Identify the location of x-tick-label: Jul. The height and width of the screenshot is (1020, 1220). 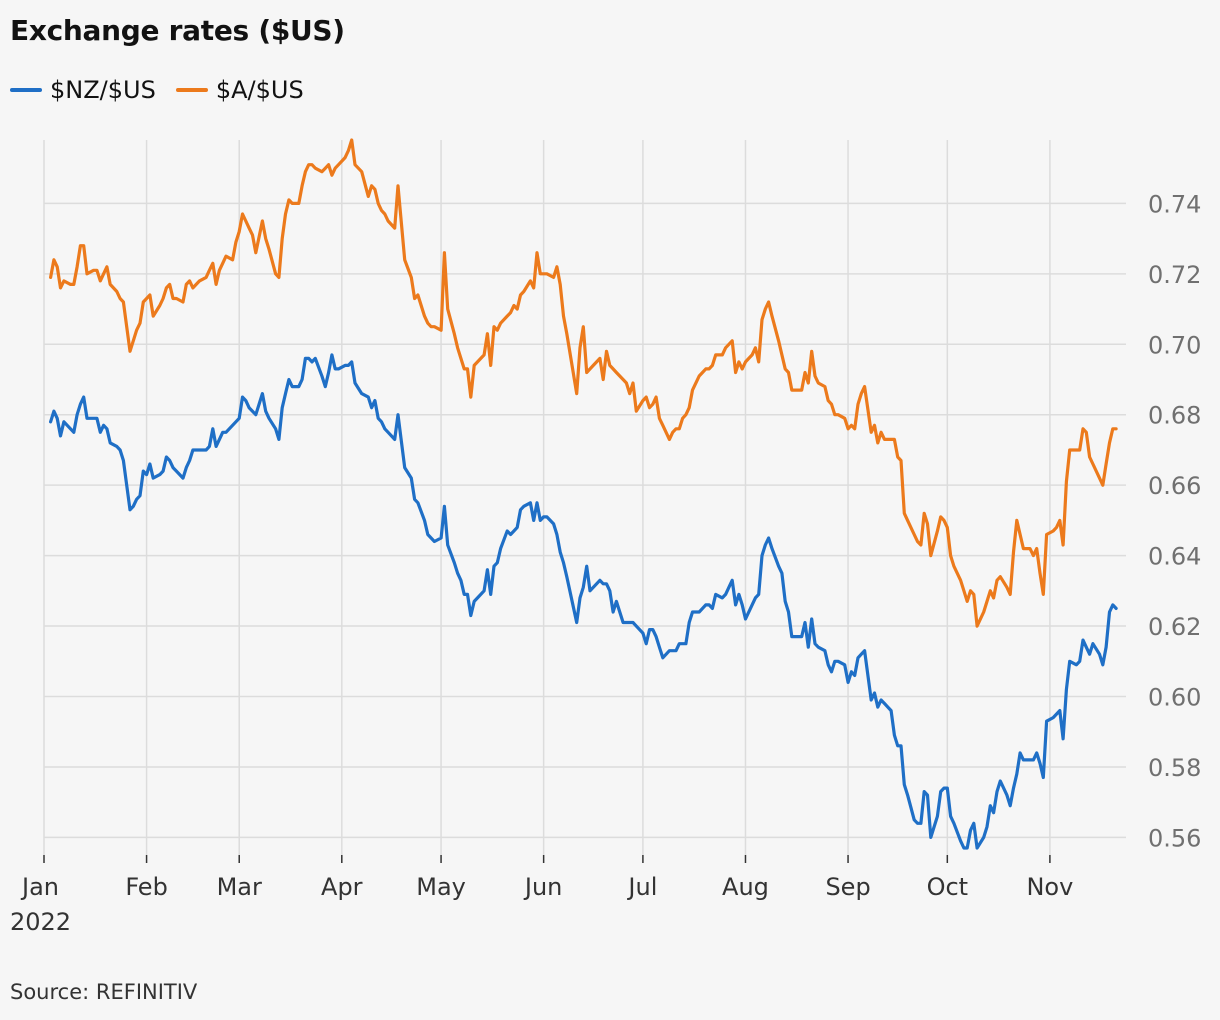
(641, 887).